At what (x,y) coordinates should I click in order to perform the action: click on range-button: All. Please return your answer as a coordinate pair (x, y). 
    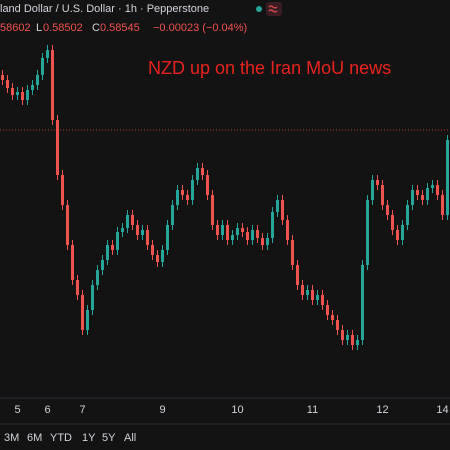
    Looking at the image, I should click on (130, 438).